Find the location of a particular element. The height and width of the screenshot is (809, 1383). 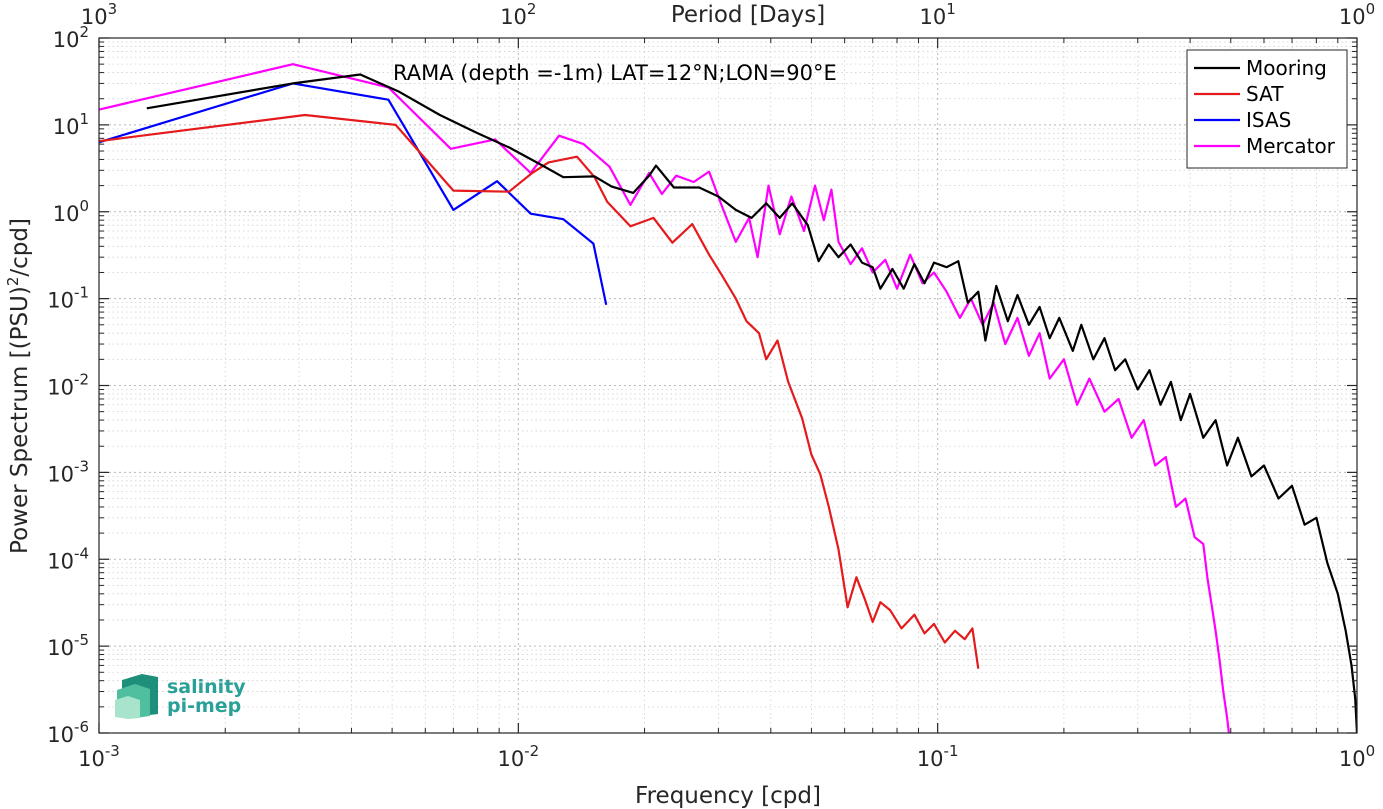

salinity-pi-mep-logo: salinity pi-mep is located at coordinates (180, 696).